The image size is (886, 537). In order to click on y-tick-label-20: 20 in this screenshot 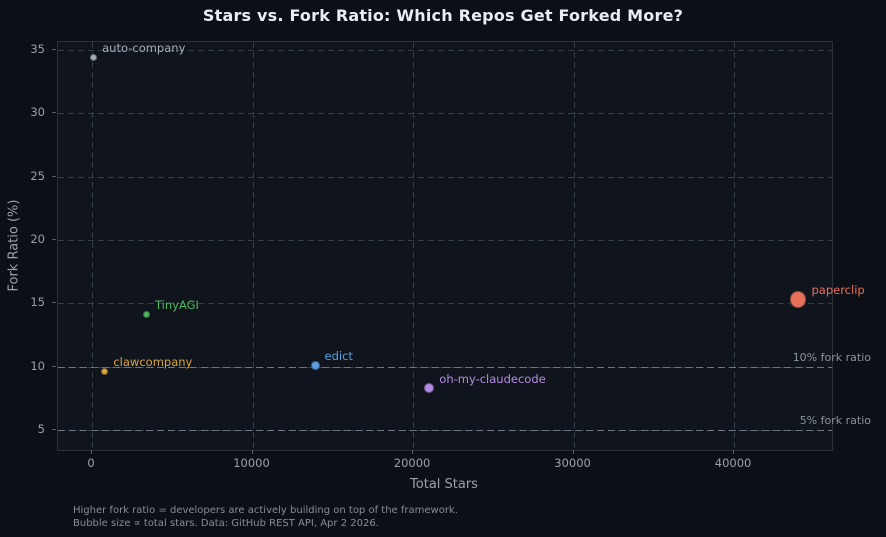, I will do `click(37, 238)`.